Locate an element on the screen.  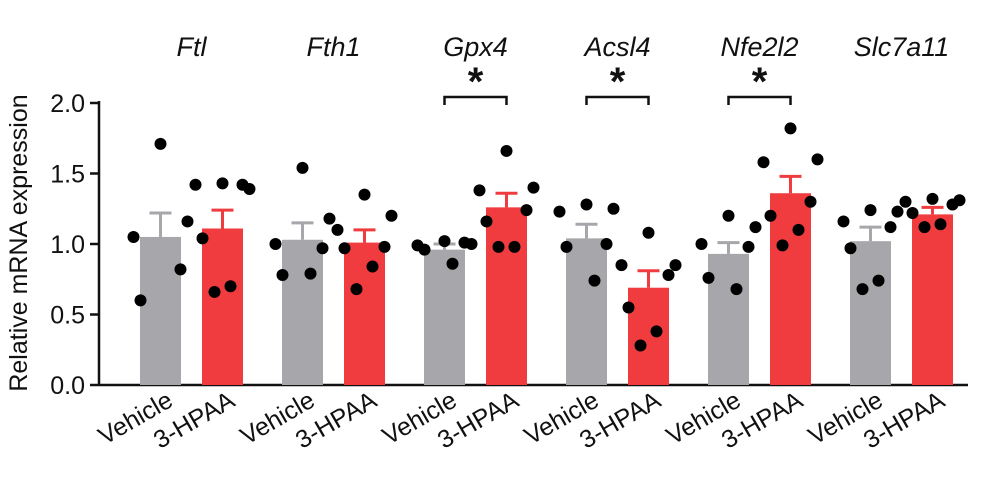
bar-fth1-3hpaa is located at coordinates (364, 313).